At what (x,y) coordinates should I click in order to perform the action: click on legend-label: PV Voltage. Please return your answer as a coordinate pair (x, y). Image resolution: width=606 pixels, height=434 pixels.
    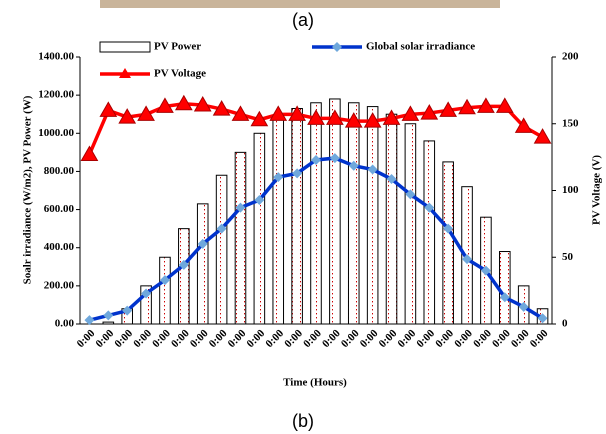
    Looking at the image, I should click on (180, 74).